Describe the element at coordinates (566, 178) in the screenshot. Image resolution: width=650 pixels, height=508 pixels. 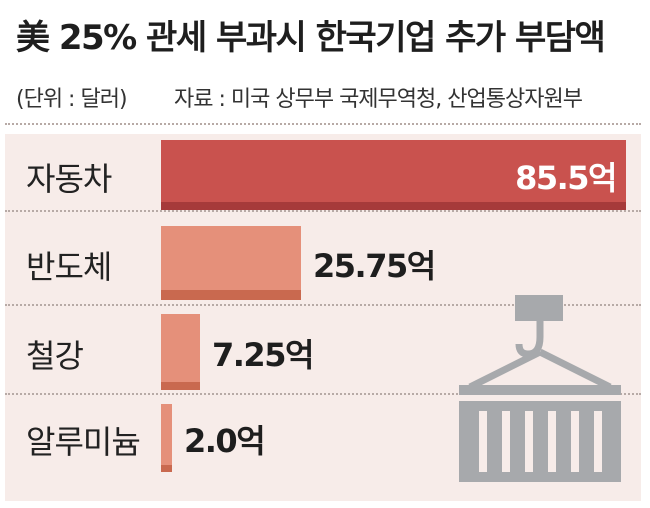
I see `value-label: 85.5억` at that location.